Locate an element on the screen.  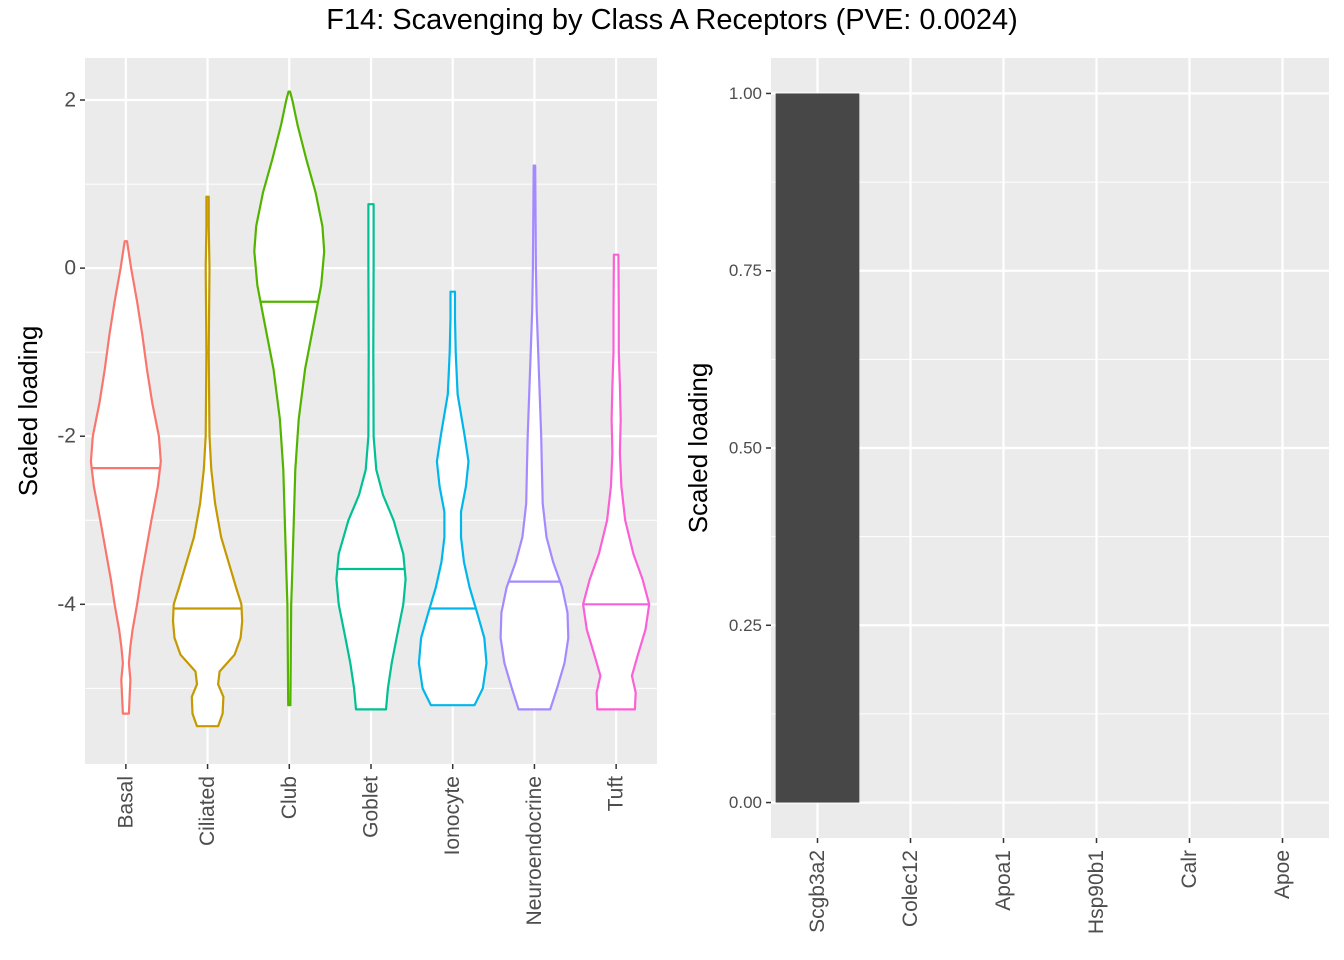
violin-goblet is located at coordinates (371, 457).